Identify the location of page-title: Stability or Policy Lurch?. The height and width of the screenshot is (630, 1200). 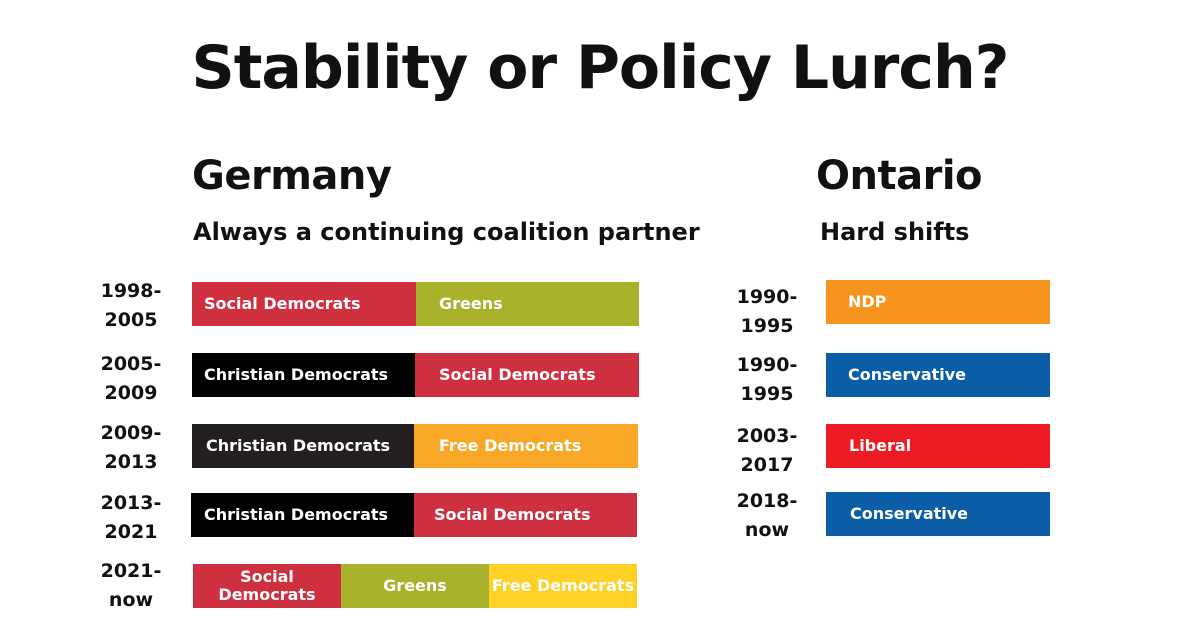
(600, 68).